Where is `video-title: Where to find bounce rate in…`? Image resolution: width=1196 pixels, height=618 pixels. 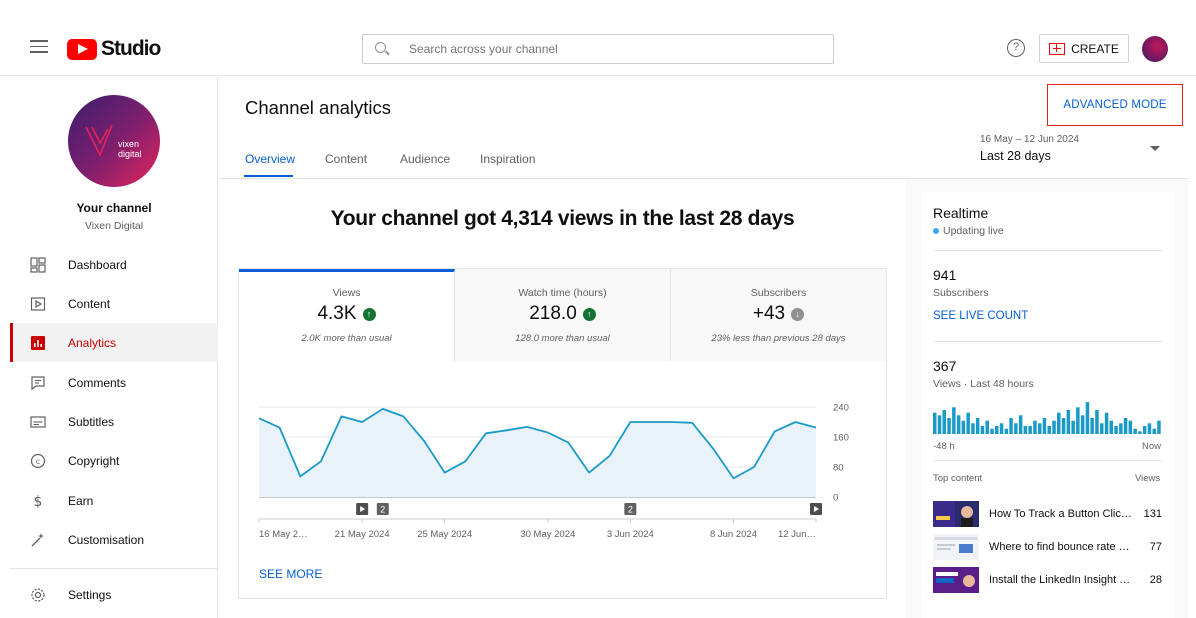 video-title: Where to find bounce rate in… is located at coordinates (1060, 547).